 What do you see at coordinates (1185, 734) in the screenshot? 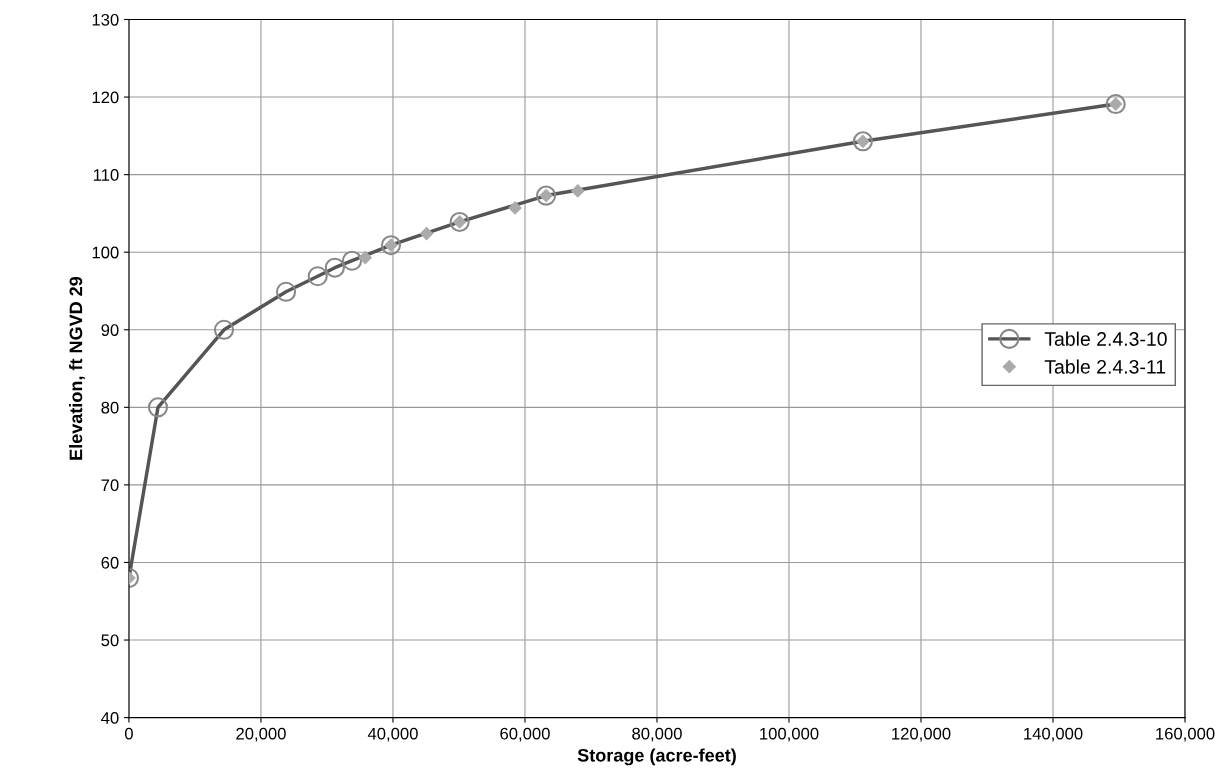
I see `x-tick-label: 160,000` at bounding box center [1185, 734].